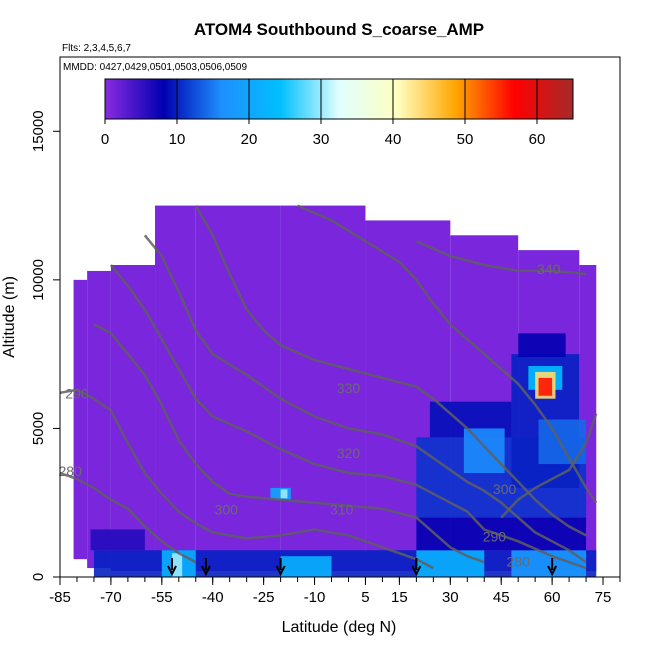 The height and width of the screenshot is (650, 650). Describe the element at coordinates (60, 597) in the screenshot. I see `x-tick-label: -85` at that location.